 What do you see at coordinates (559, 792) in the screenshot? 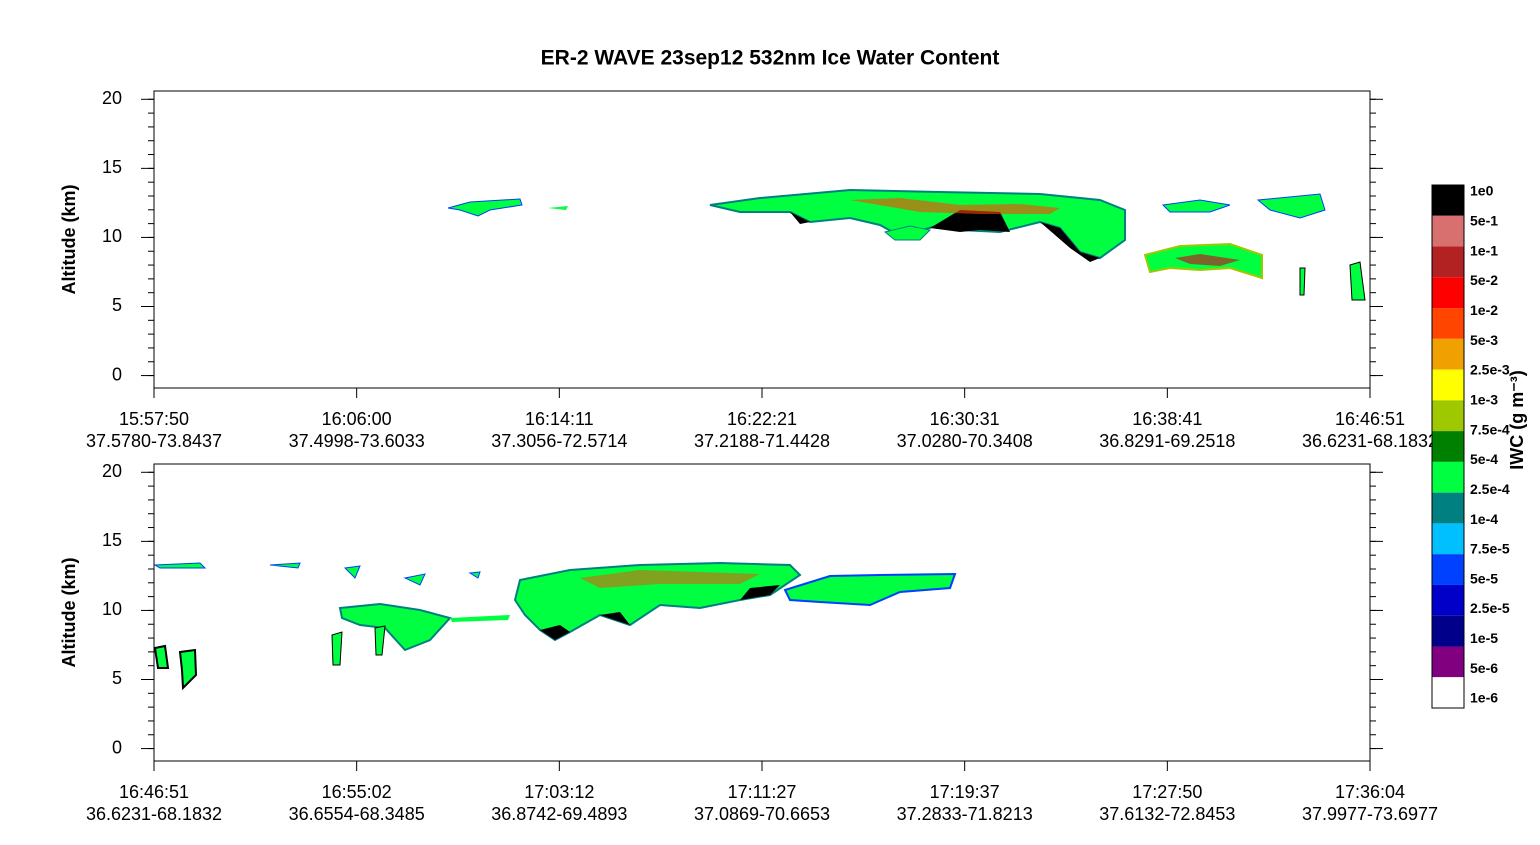
I see `x-tick-label: 17:03:12` at bounding box center [559, 792].